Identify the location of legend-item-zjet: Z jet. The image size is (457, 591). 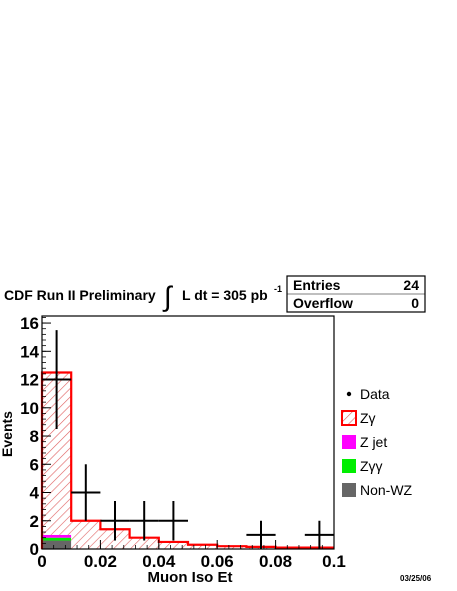
(364, 442).